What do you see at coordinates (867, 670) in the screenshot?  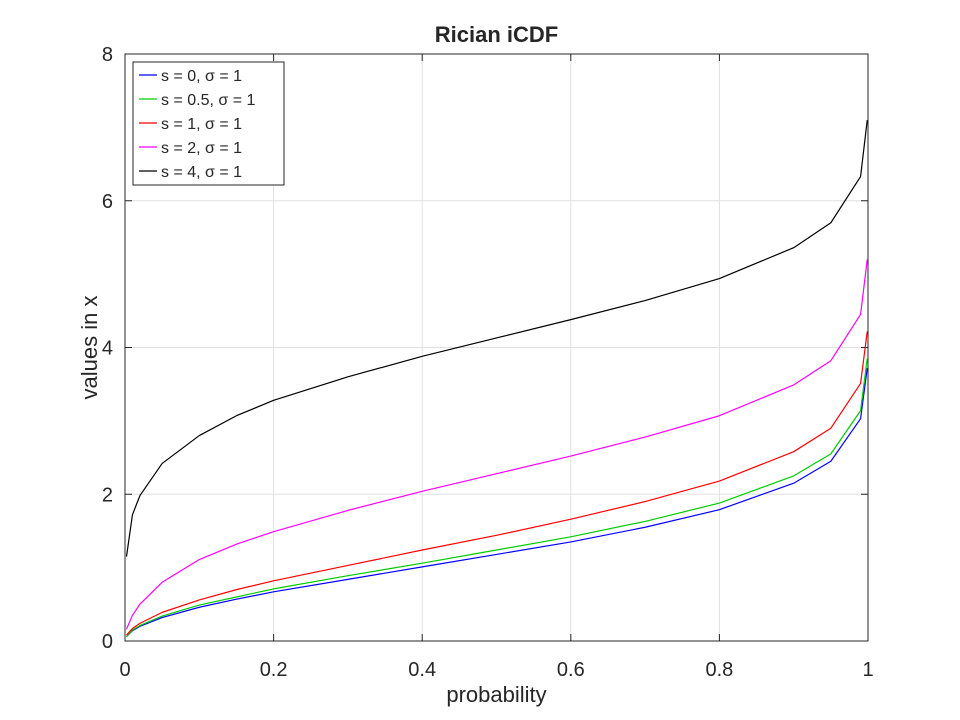 I see `x-tick-label: 1` at bounding box center [867, 670].